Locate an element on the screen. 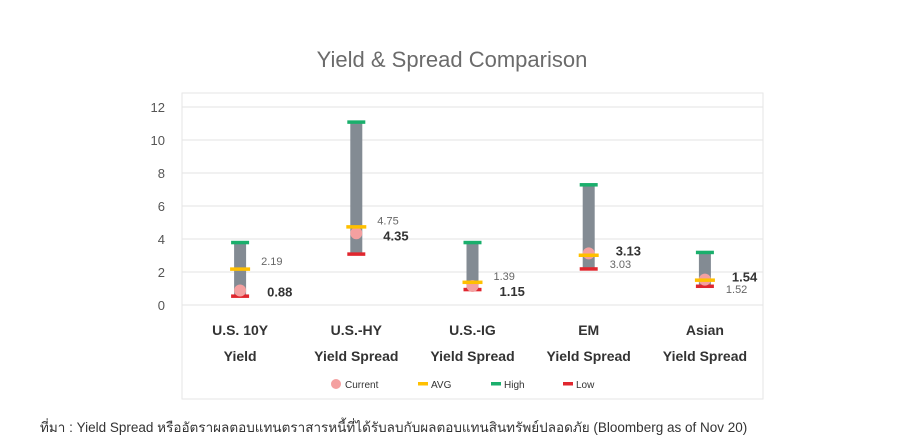 This screenshot has height=444, width=904. y-tick-label-0: 0 is located at coordinates (161, 305).